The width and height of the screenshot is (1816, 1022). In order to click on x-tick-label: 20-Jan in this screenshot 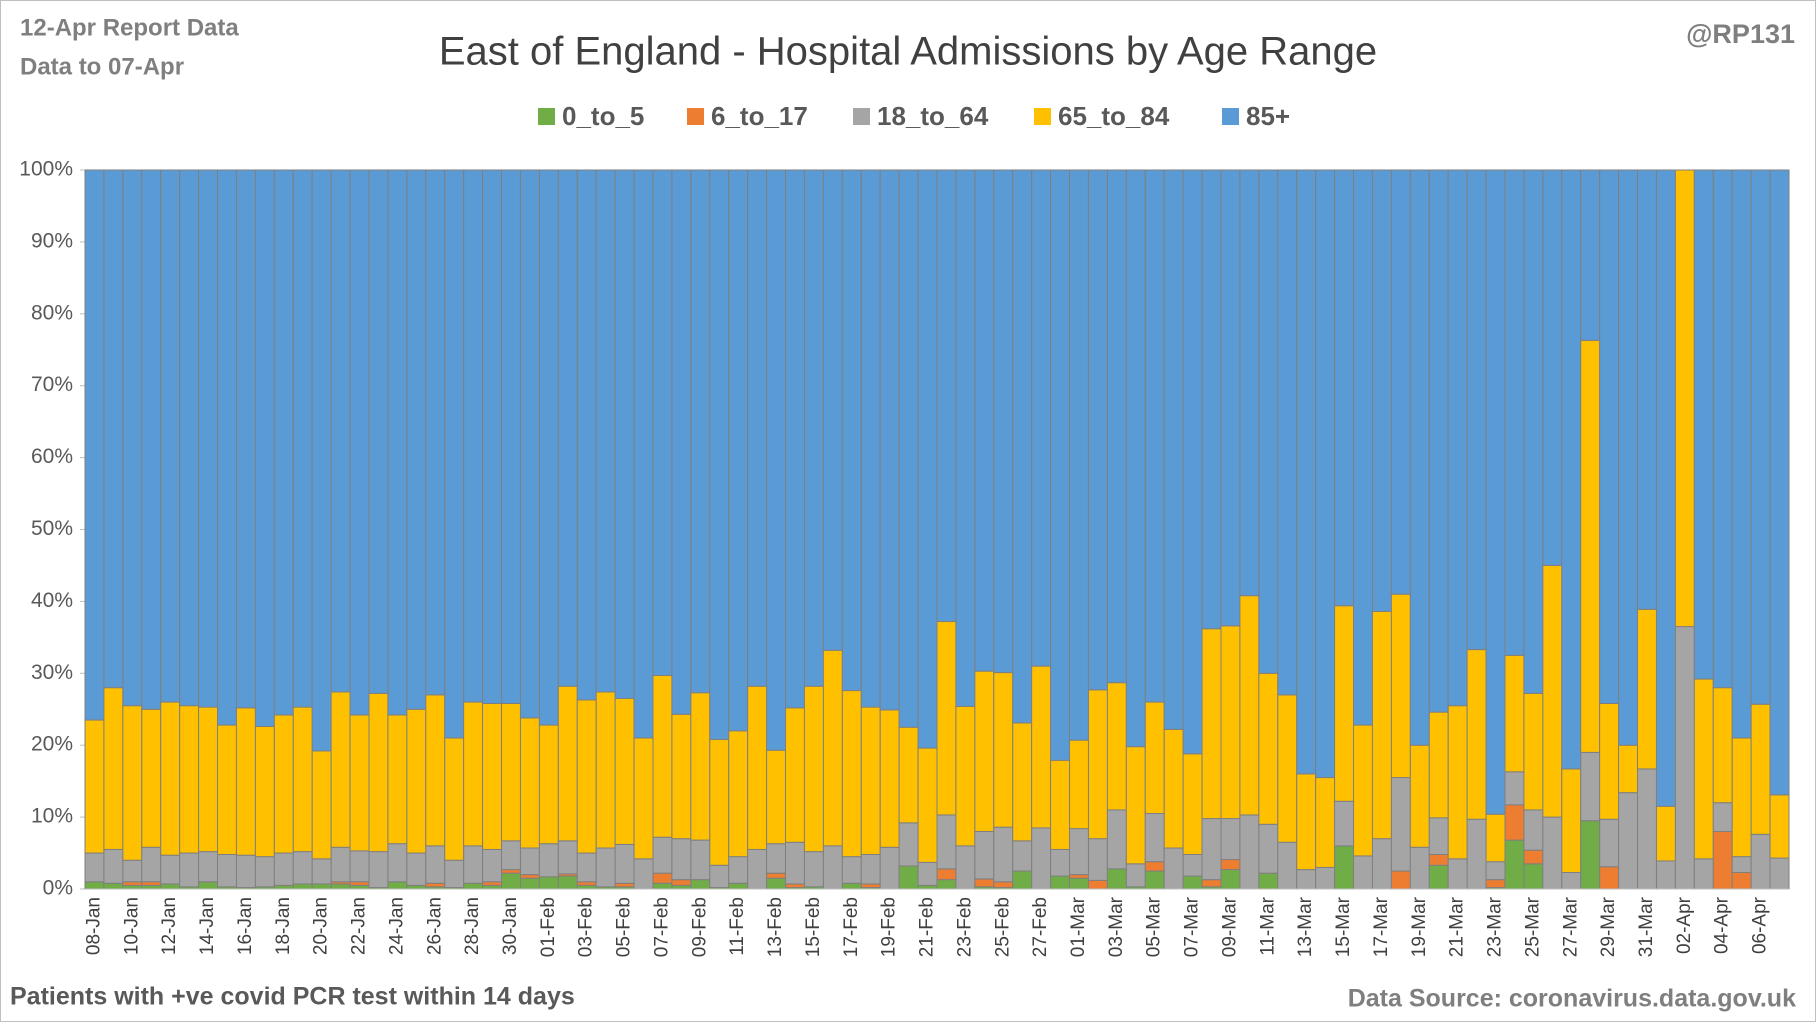, I will do `click(321, 926)`.